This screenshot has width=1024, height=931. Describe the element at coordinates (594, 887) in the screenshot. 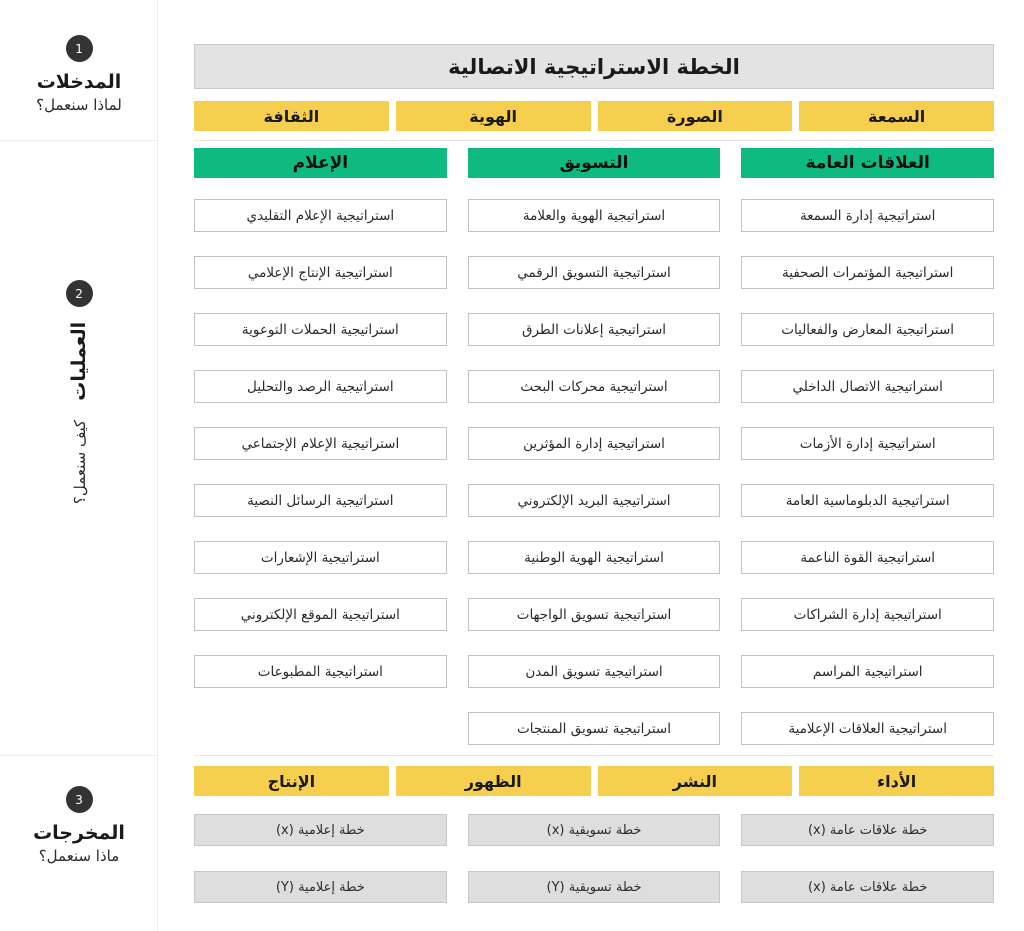

I see `output-plan-item: خطة تسويقية (Y)` at that location.